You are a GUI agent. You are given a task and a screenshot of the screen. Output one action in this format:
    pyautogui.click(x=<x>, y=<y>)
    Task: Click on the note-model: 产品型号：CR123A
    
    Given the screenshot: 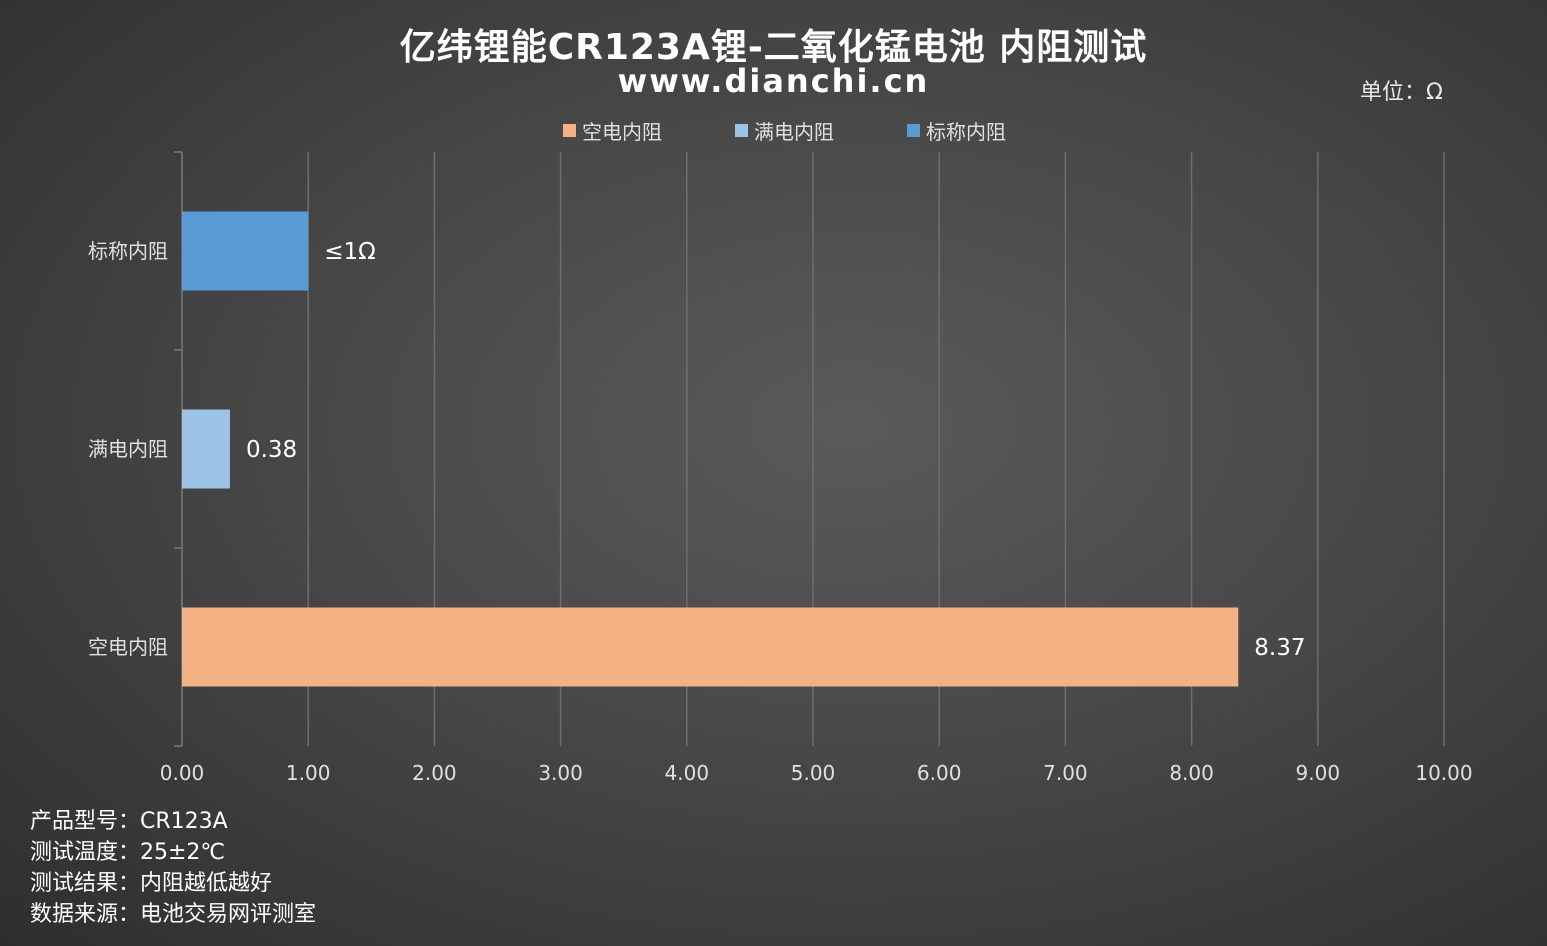 What is the action you would take?
    pyautogui.click(x=129, y=821)
    